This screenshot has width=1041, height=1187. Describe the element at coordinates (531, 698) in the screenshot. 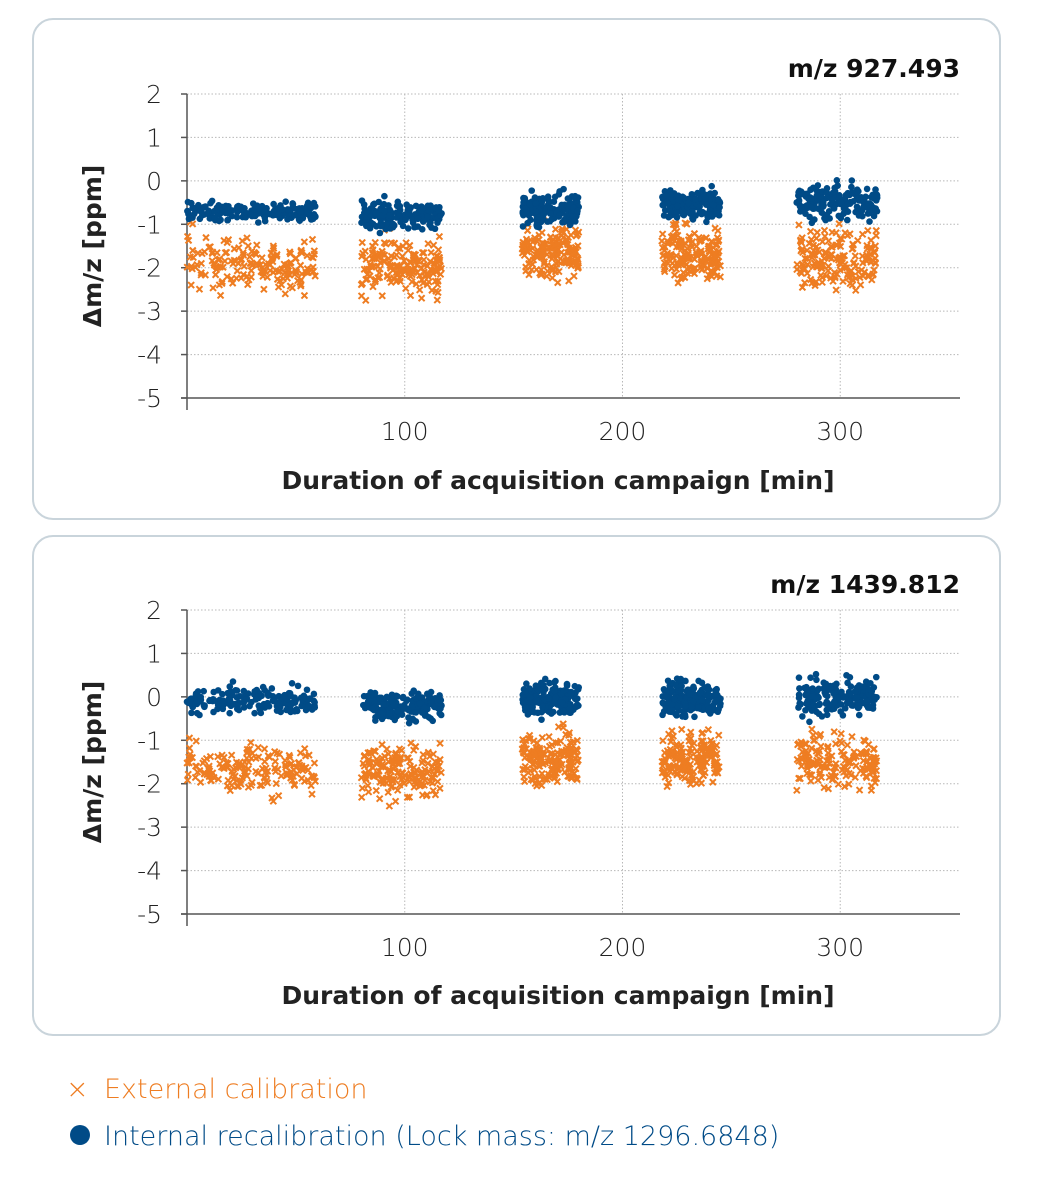

I see `series-internal-recalibration` at that location.